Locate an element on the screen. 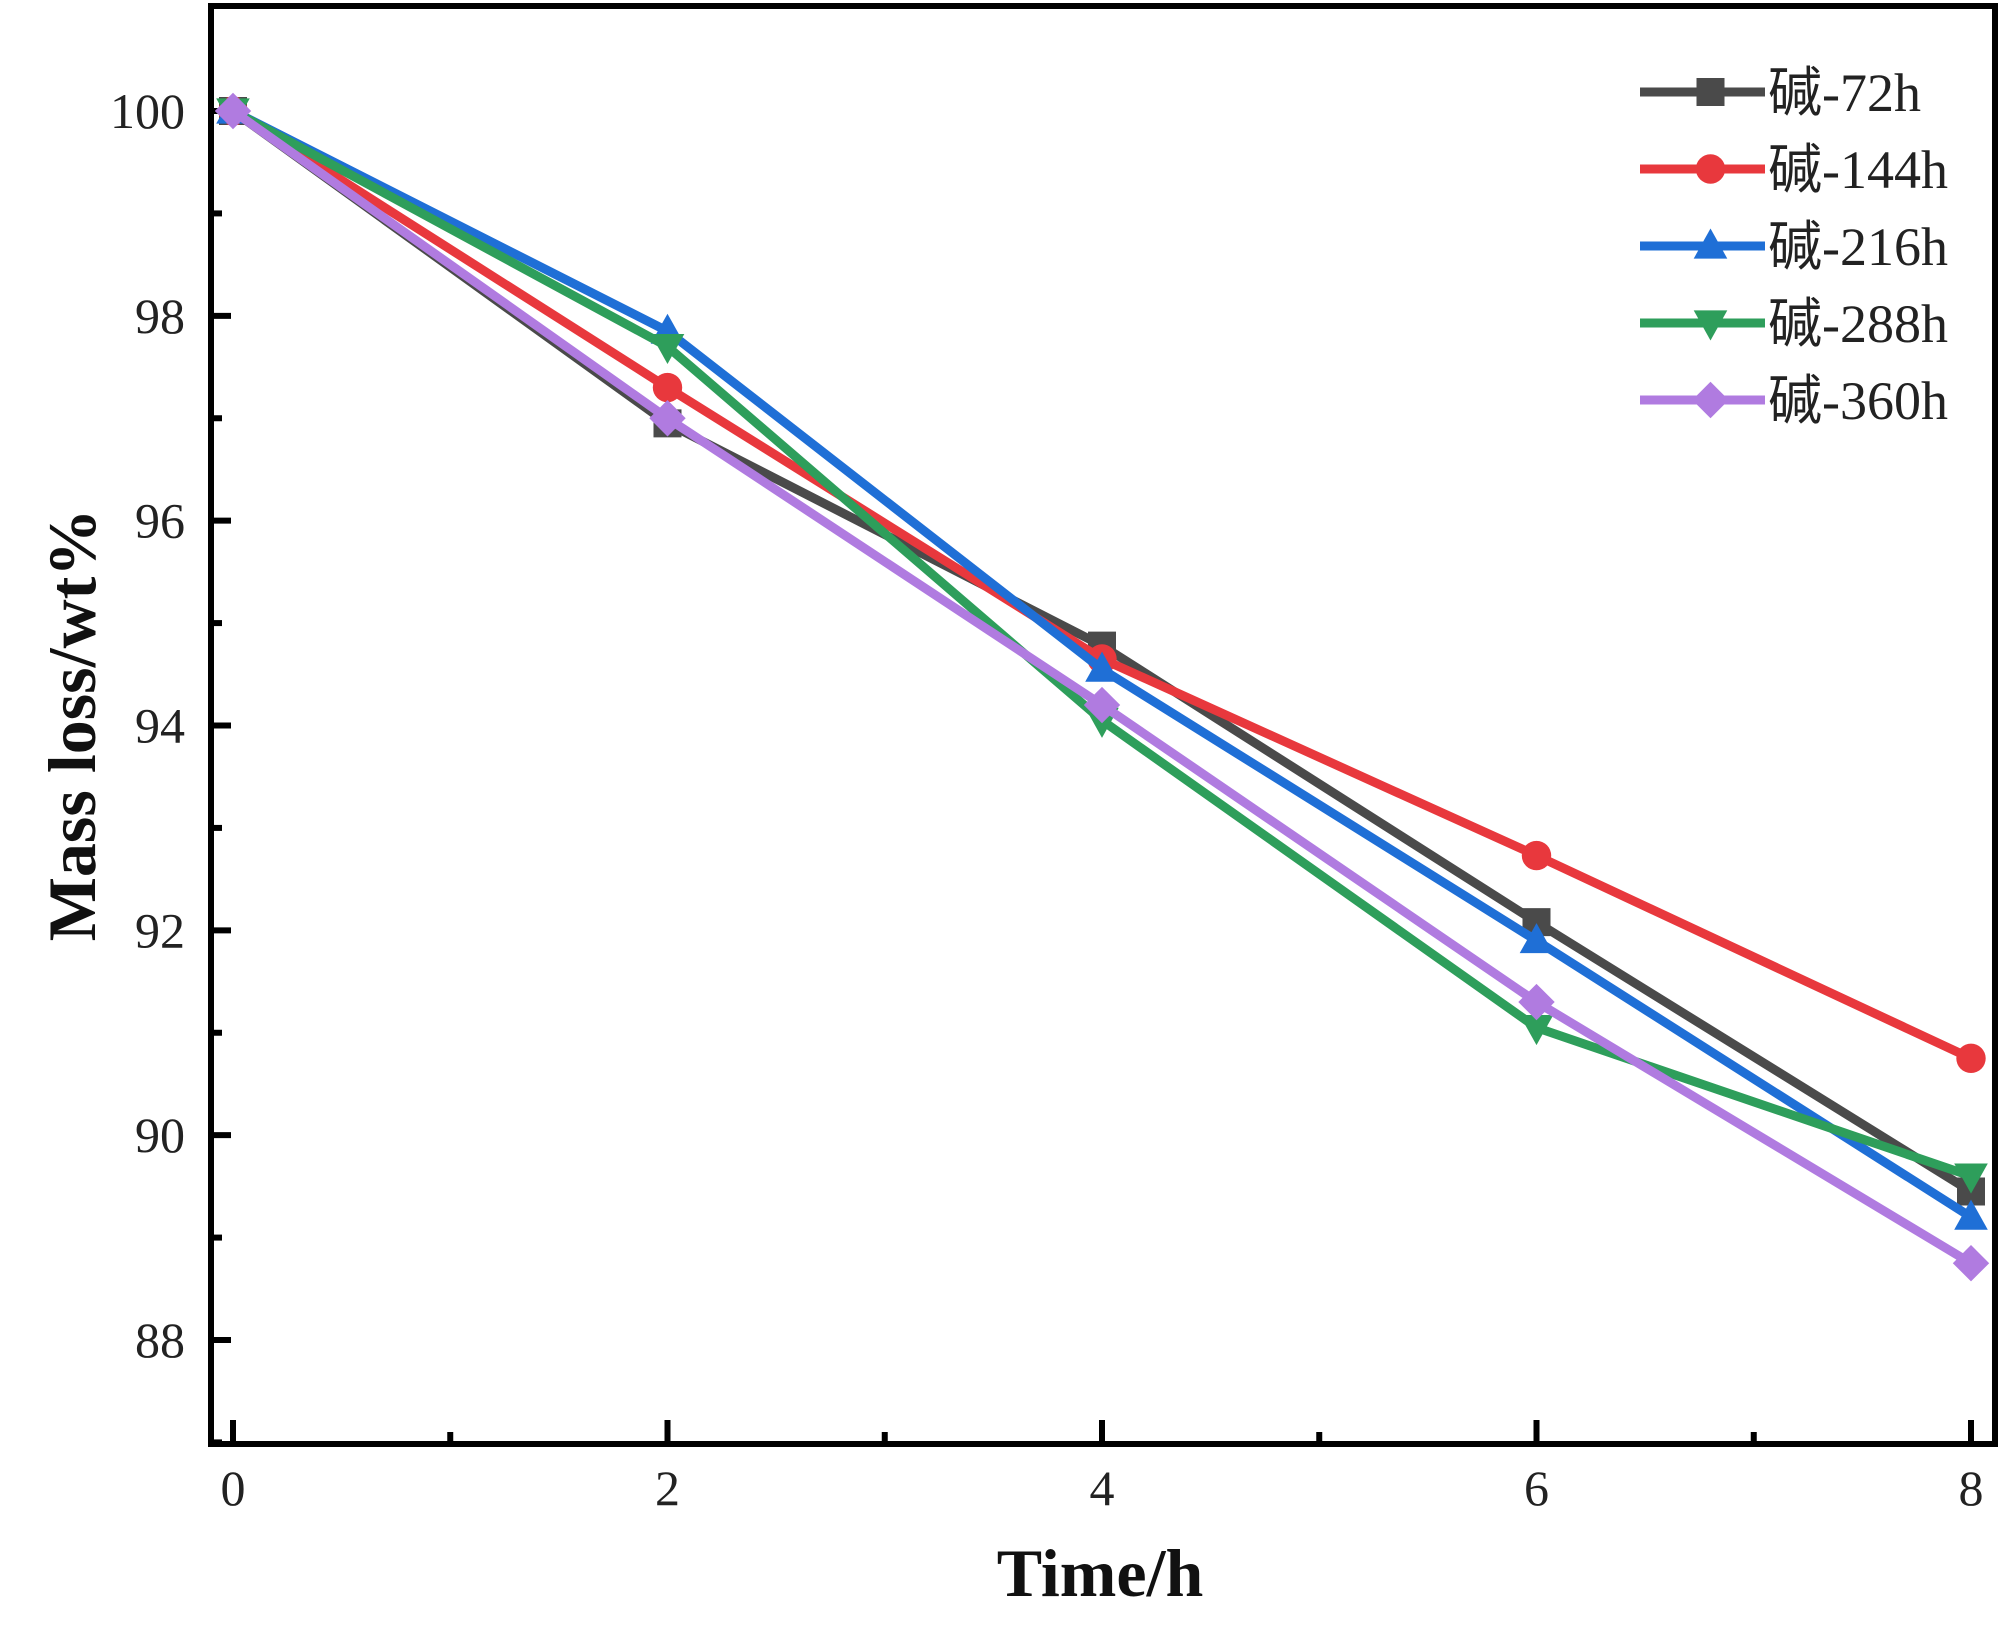  x-tick-label: 4 is located at coordinates (1102, 1488).